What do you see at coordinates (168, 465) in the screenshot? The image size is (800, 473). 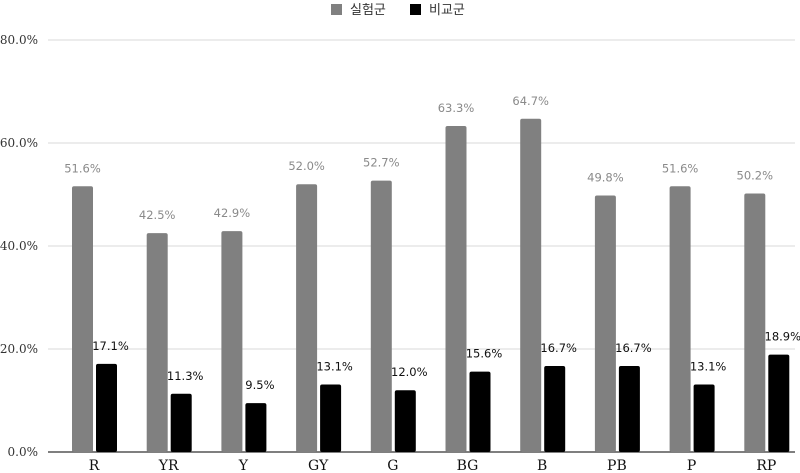 I see `x-tick-label: YR` at bounding box center [168, 465].